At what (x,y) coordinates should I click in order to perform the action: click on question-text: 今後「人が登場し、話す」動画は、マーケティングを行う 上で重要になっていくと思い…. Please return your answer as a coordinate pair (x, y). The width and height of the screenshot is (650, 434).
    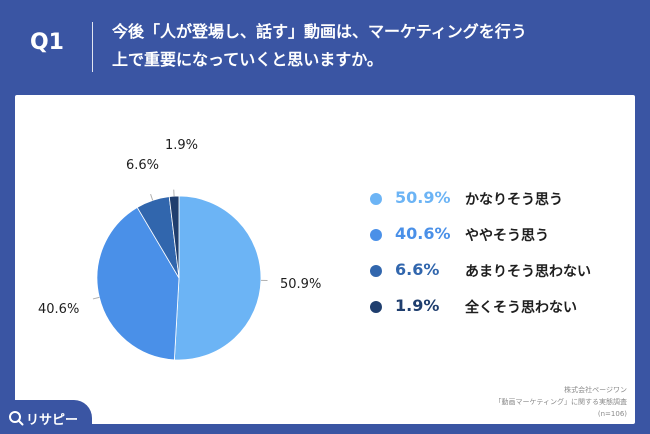
    Looking at the image, I should click on (372, 46).